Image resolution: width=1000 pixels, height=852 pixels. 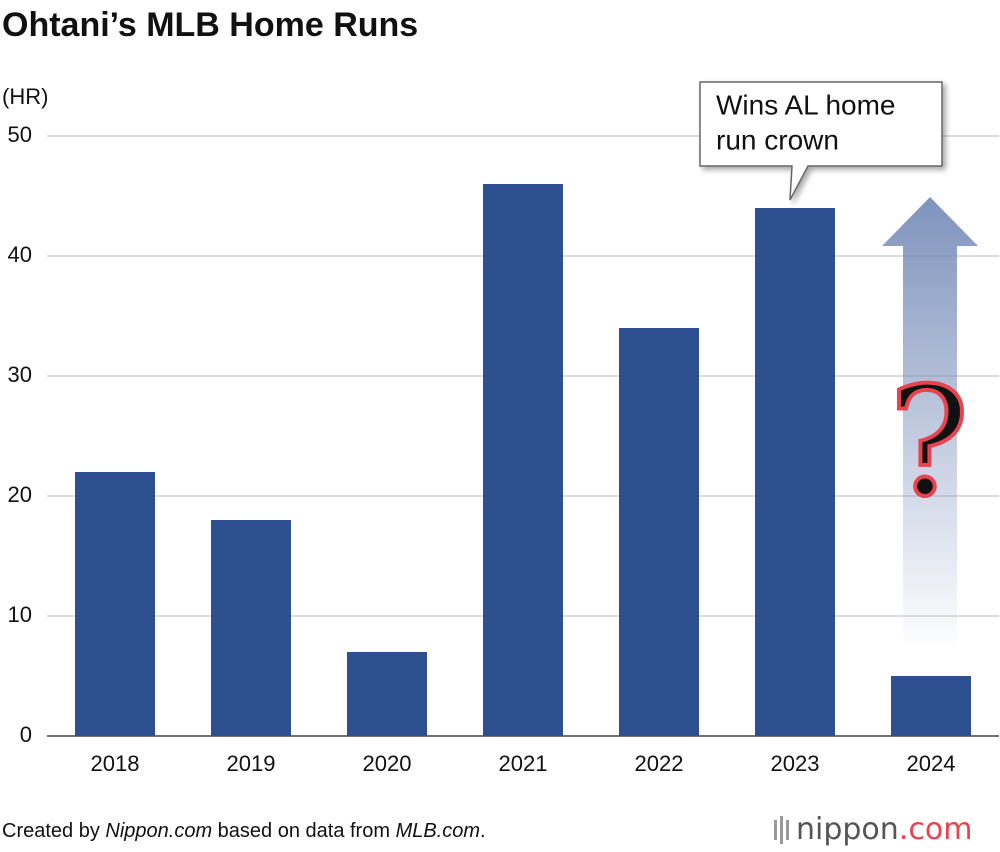 I want to click on source-part: based on data from, so click(x=303, y=831).